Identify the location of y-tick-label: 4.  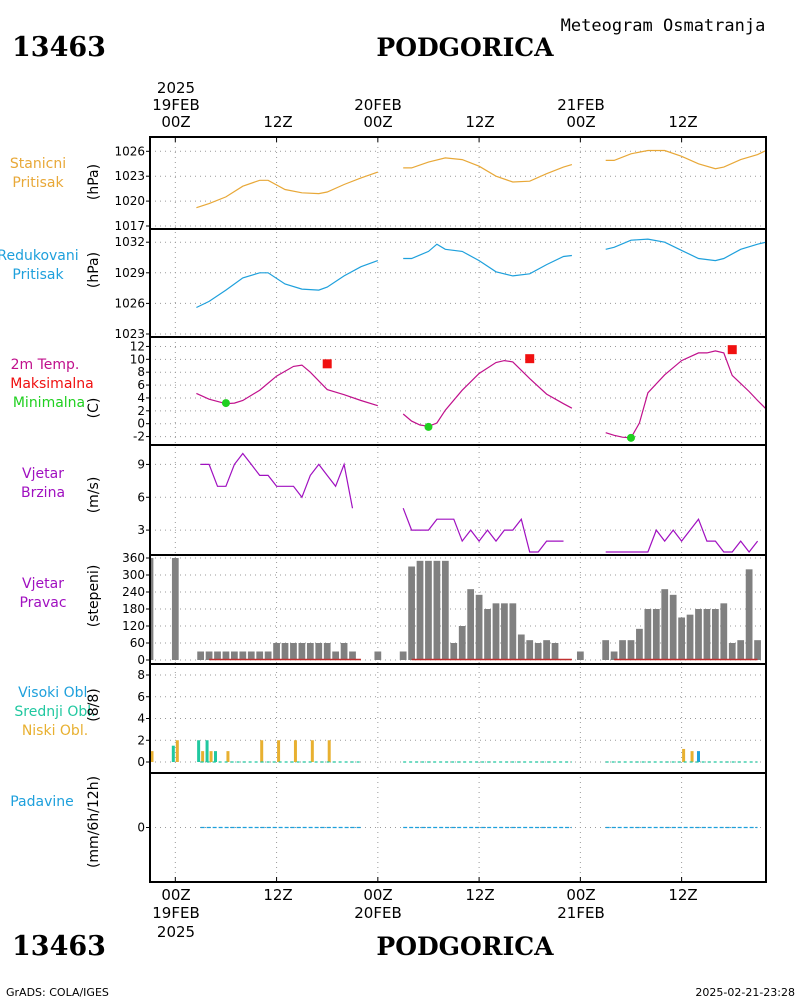
(141, 719).